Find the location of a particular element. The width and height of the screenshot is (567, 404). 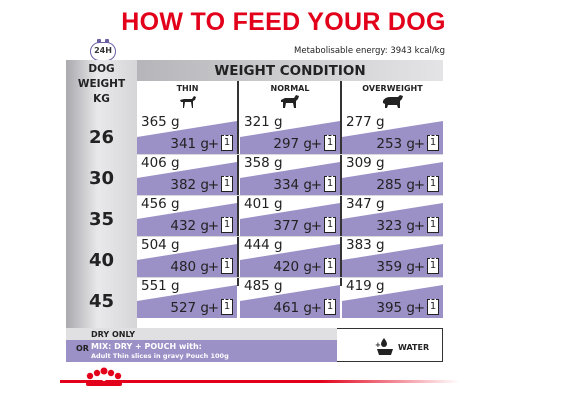

dry-amount: 406 g is located at coordinates (160, 163).